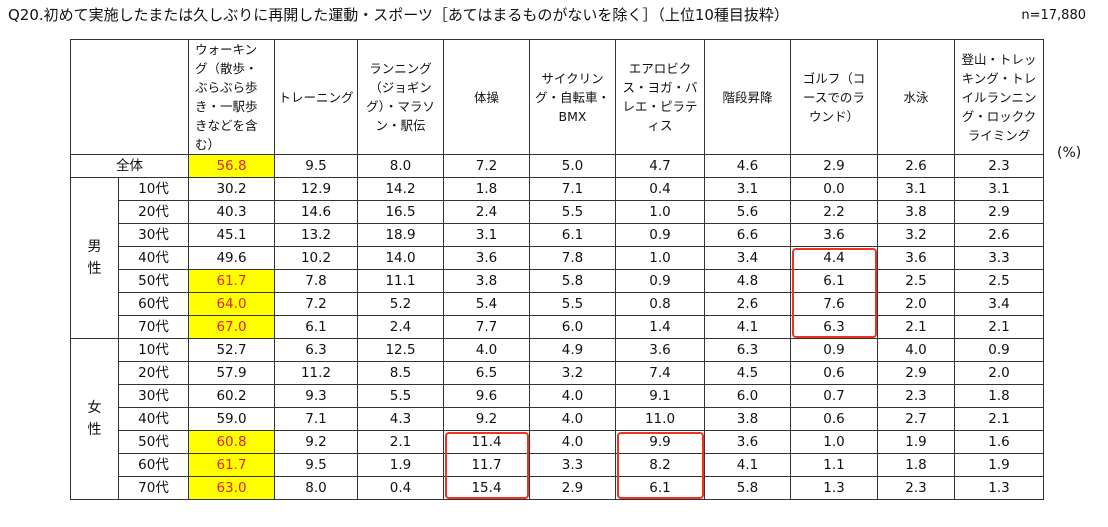 The image size is (1108, 527). I want to click on table-cell: 13.2, so click(316, 235).